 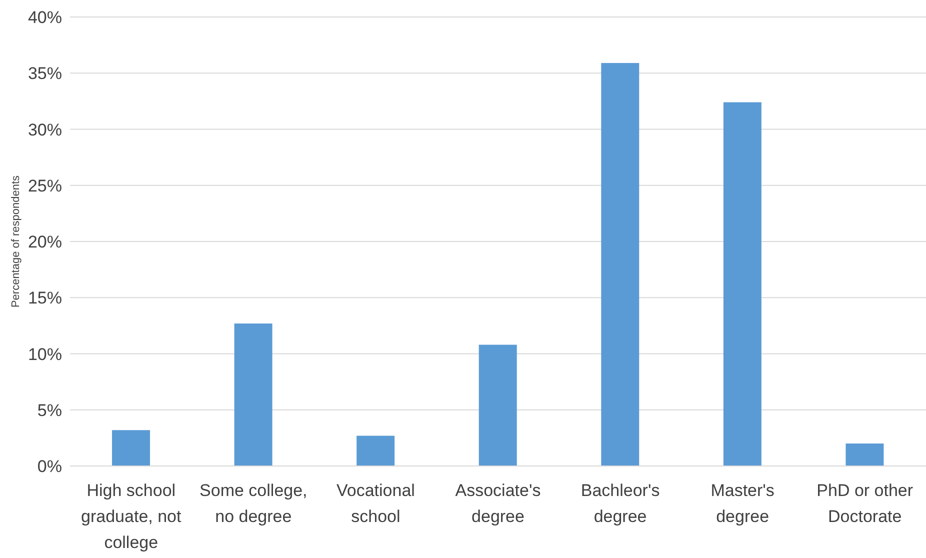 I want to click on x-tick-label: Master's degree, so click(x=742, y=503).